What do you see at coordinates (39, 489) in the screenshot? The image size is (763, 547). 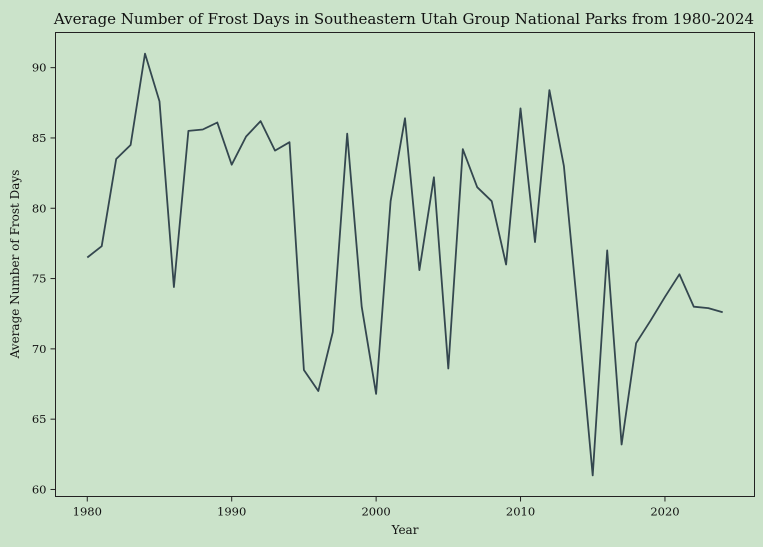 I see `y-tick-label: 60` at bounding box center [39, 489].